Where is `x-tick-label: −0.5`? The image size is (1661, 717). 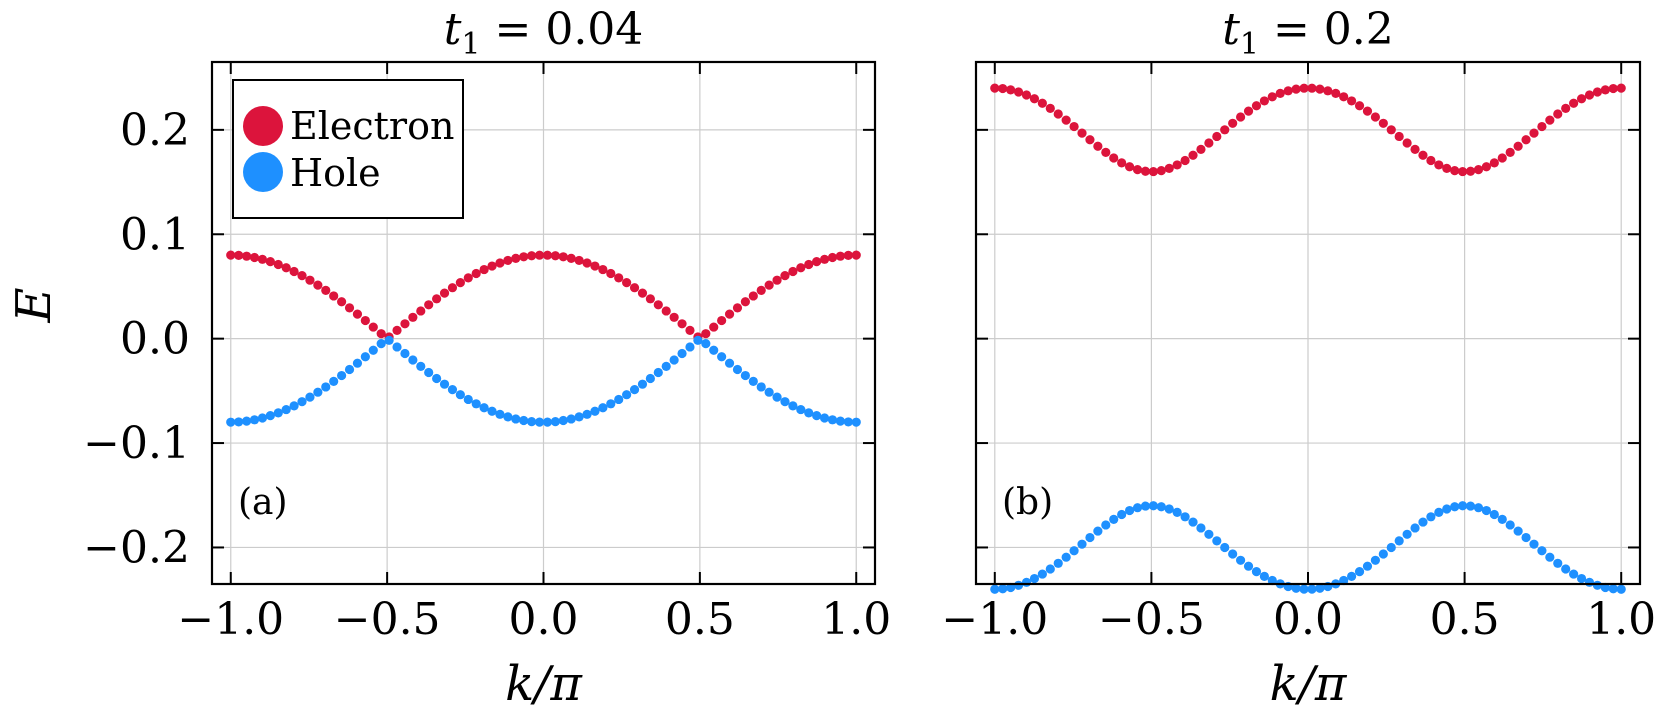
x-tick-label: −0.5 is located at coordinates (387, 619).